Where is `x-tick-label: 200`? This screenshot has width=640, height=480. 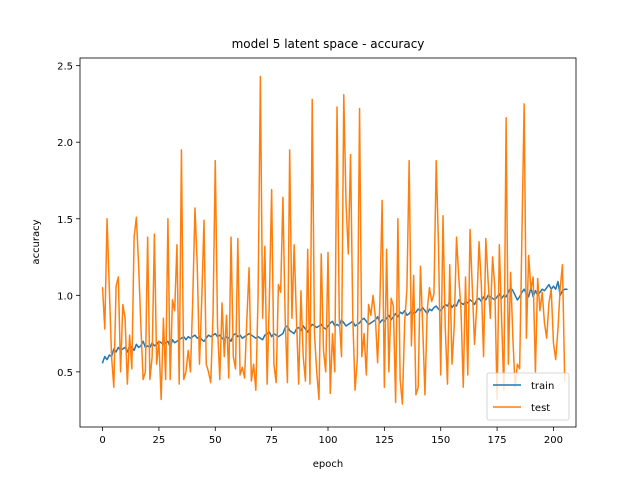 x-tick-label: 200 is located at coordinates (553, 440).